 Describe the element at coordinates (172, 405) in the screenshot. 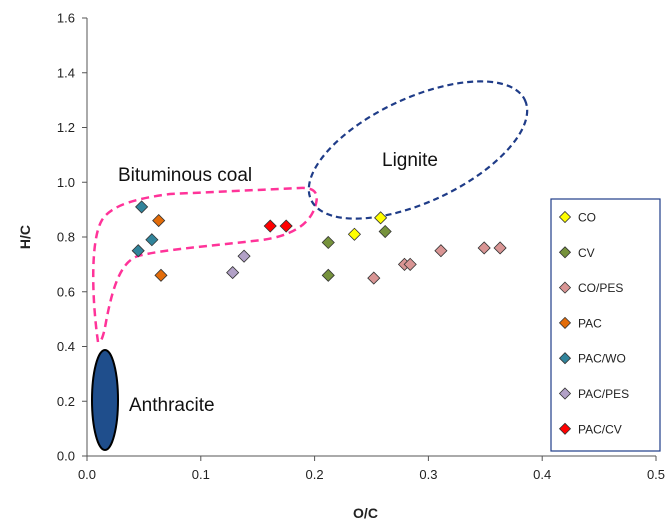

I see `anthracite-label: Anthracite` at that location.